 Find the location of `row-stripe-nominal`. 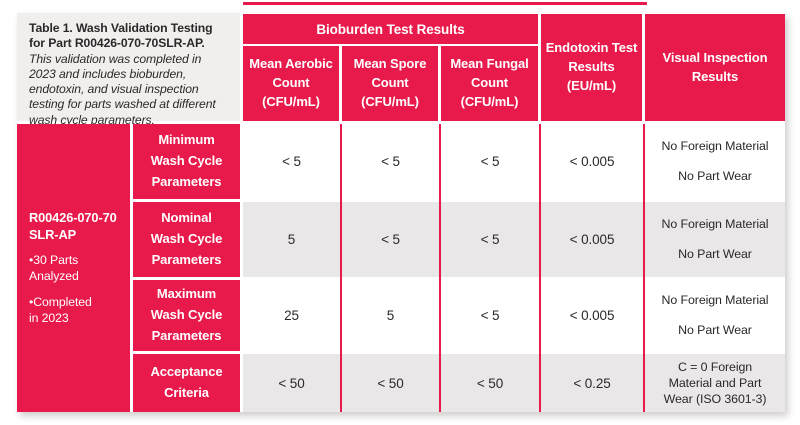

row-stripe-nominal is located at coordinates (514, 239).